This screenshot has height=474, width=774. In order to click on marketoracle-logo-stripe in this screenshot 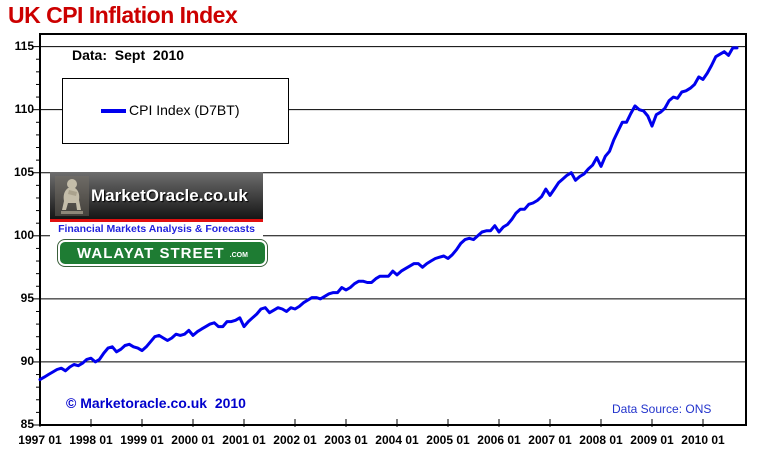, I will do `click(156, 220)`.